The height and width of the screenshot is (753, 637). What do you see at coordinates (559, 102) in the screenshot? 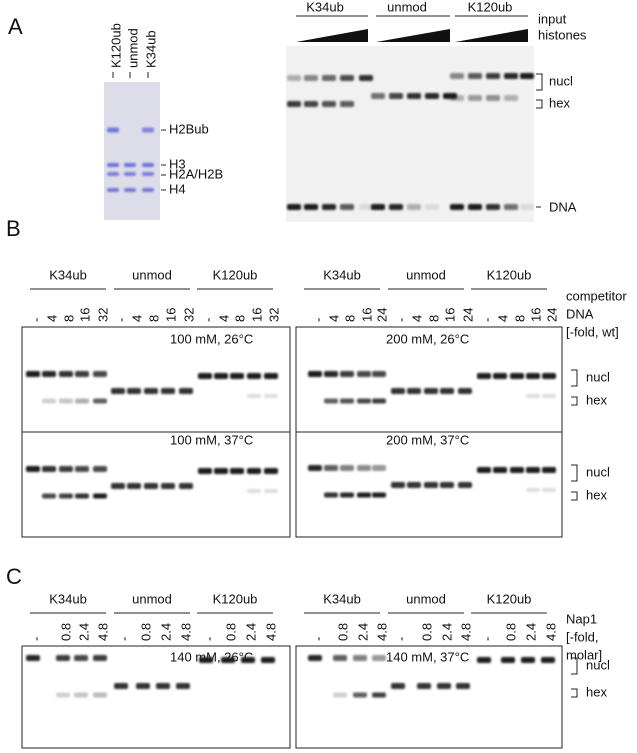
I see `species-label: hex` at bounding box center [559, 102].